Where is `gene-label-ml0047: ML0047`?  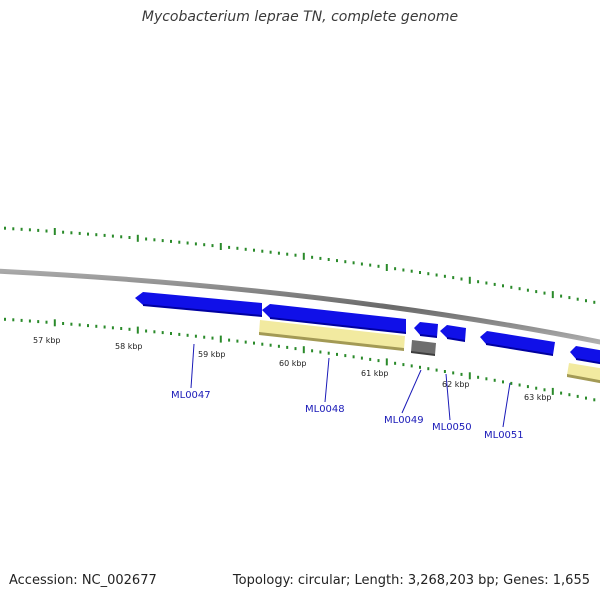 gene-label-ml0047: ML0047 is located at coordinates (191, 395).